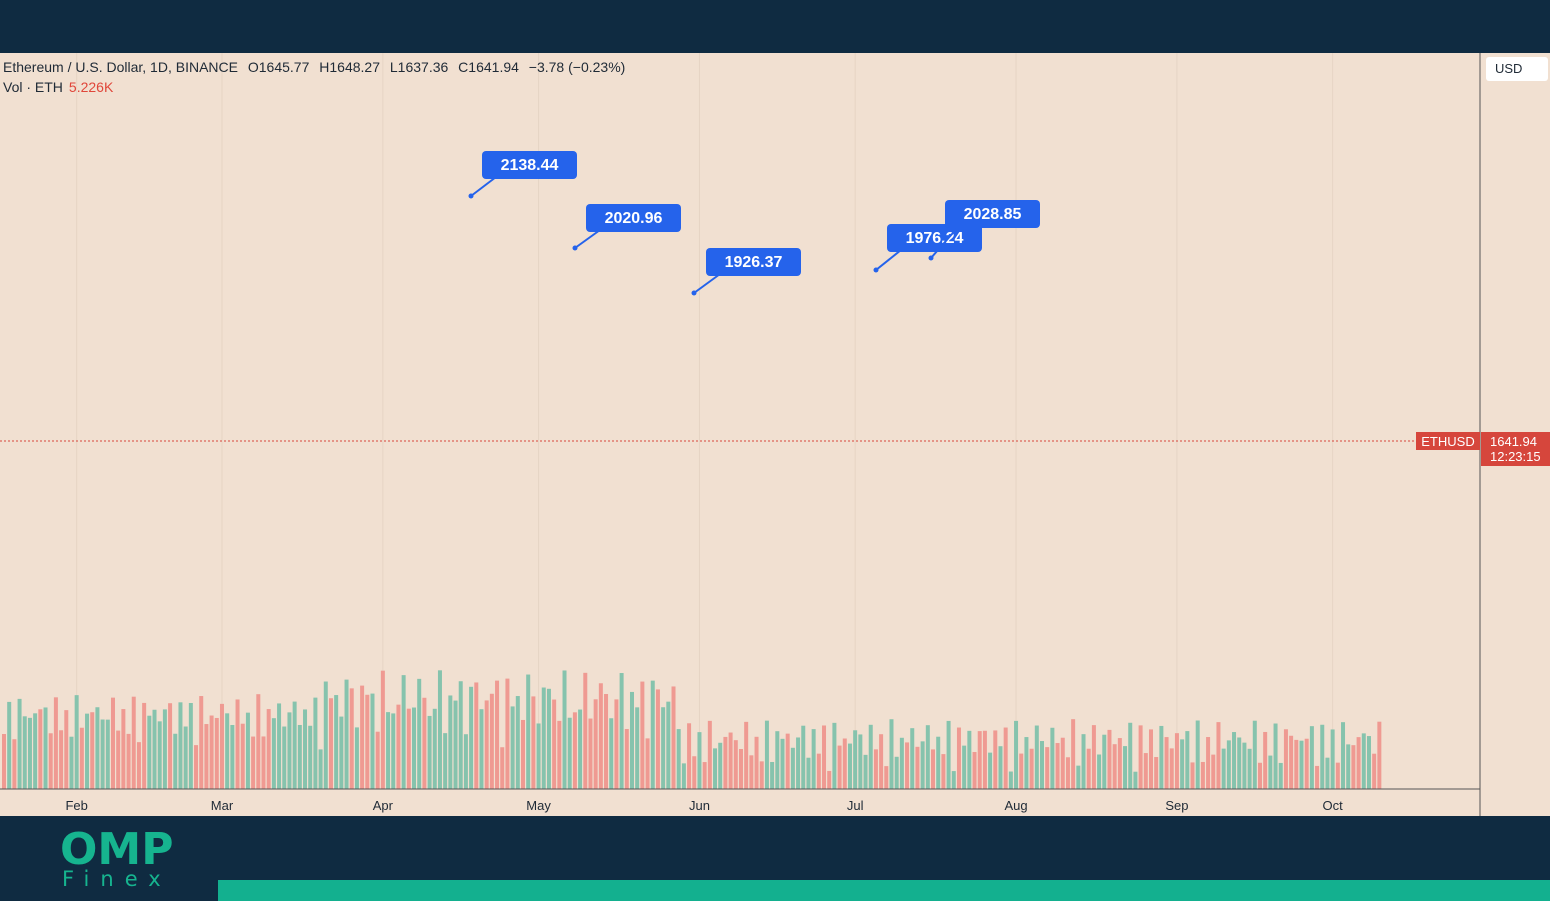  I want to click on price-callout: 2138.44, so click(523, 175).